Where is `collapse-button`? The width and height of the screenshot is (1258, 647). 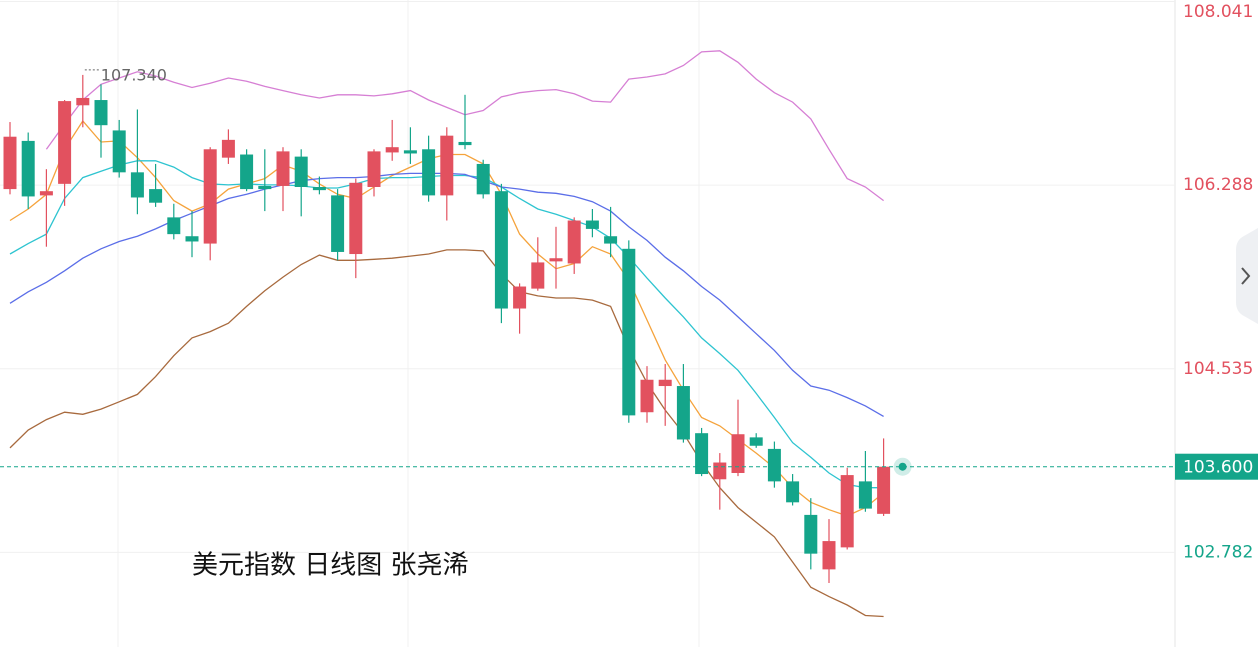 collapse-button is located at coordinates (1247, 276).